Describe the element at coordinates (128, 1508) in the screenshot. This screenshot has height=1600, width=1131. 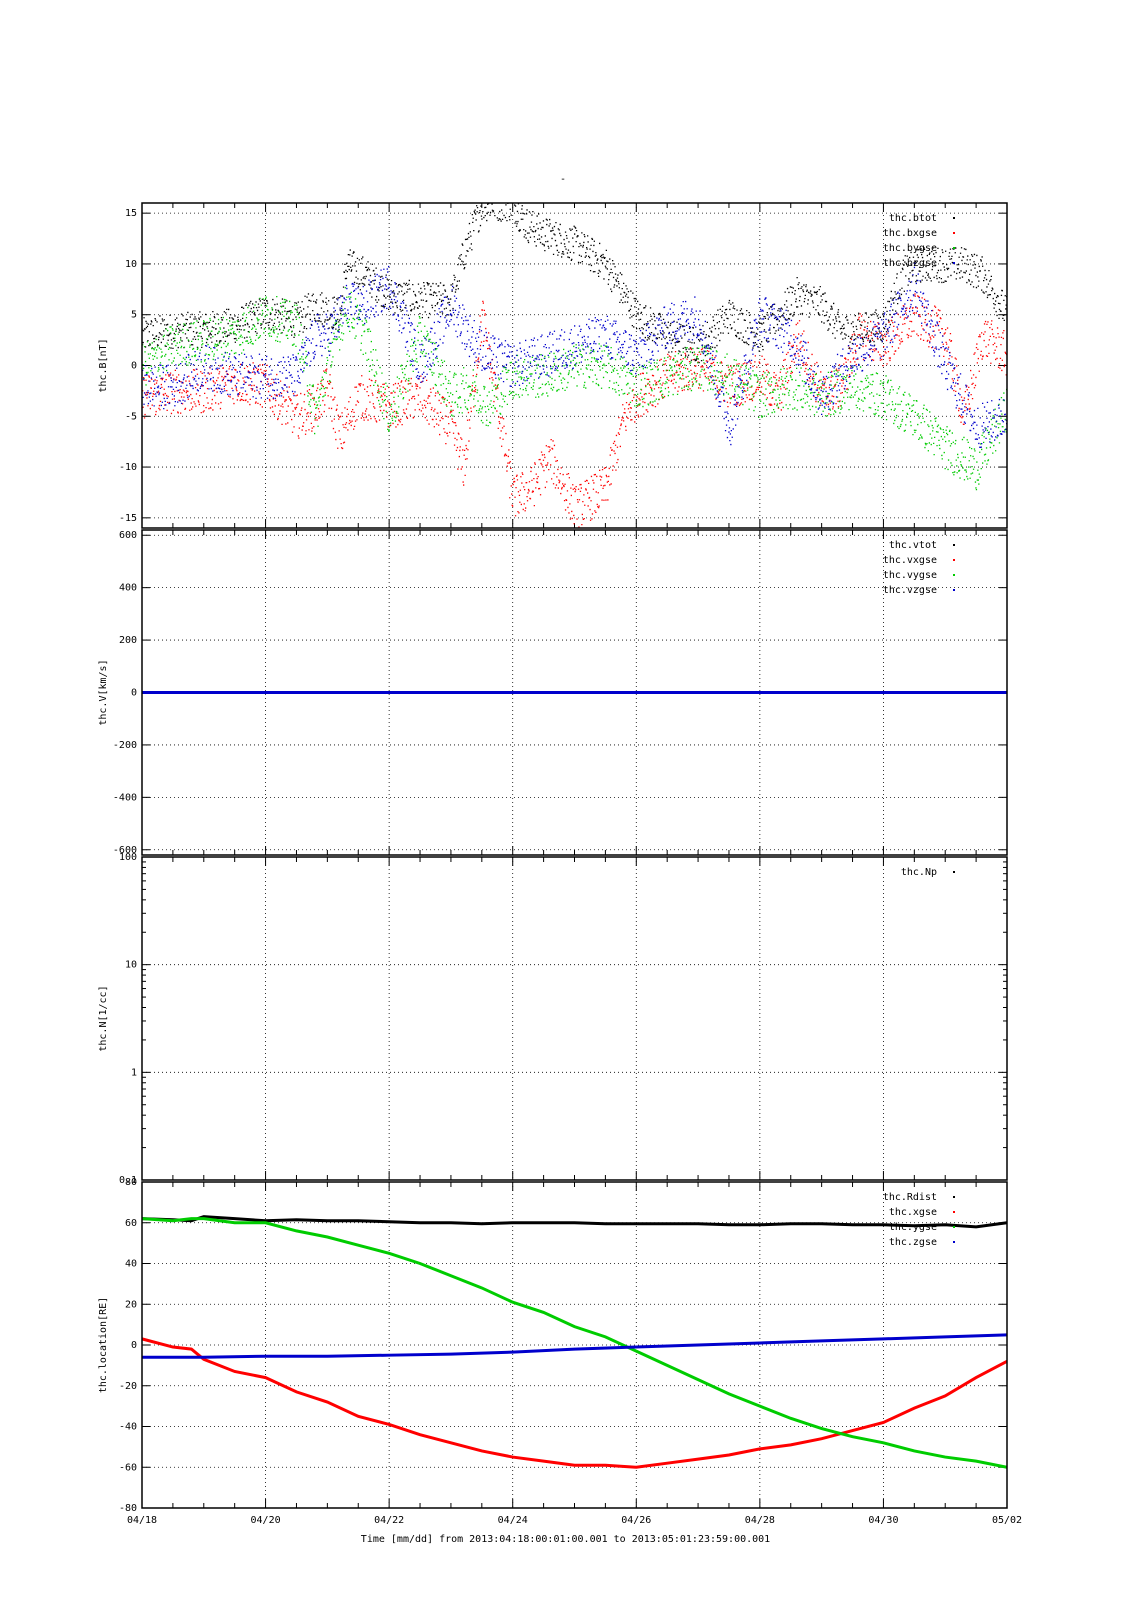
I see `panel3-ytick-label: -80` at that location.